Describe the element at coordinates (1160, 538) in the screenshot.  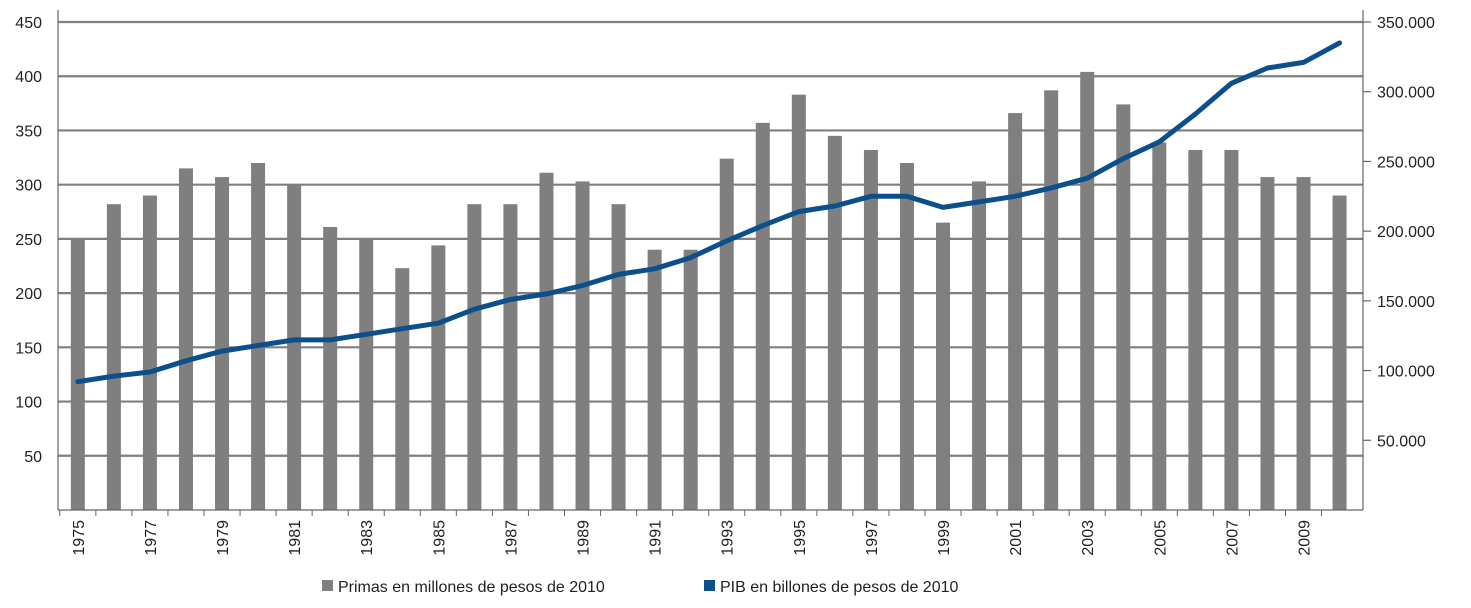
I see `x-tick-label: 2005` at that location.